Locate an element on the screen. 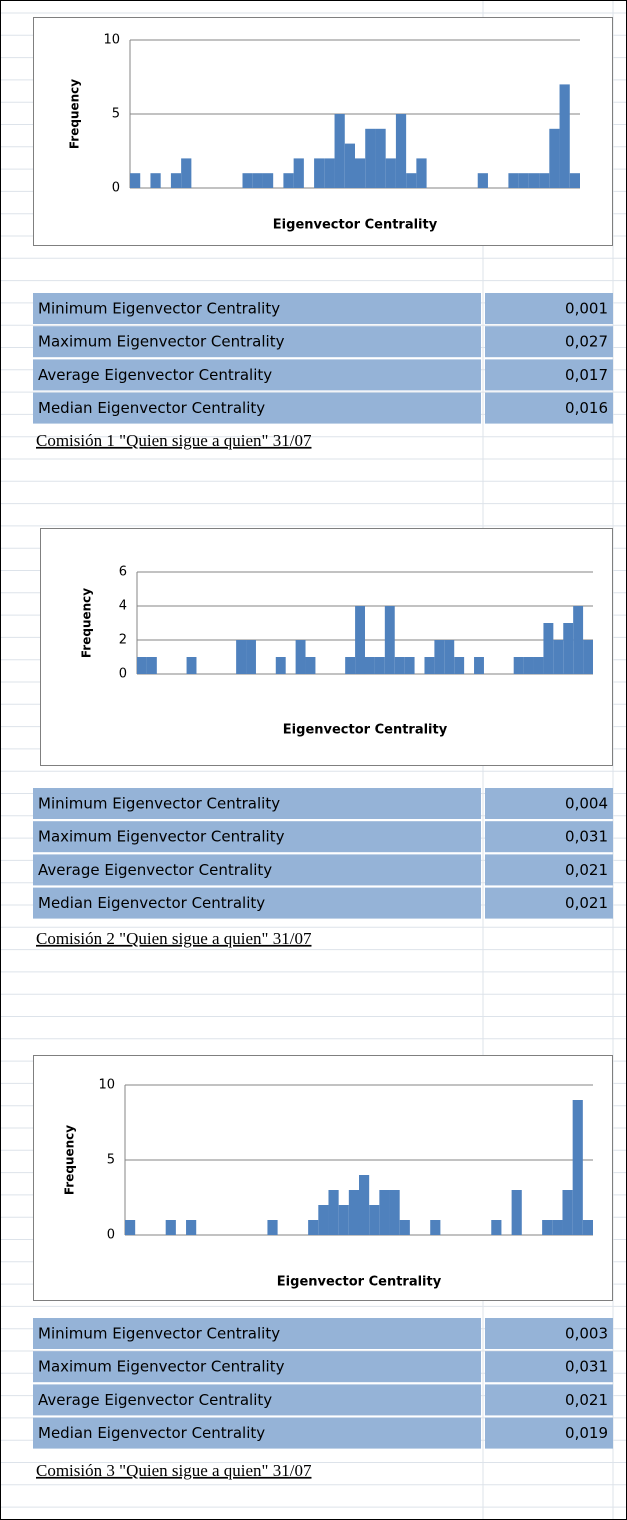  y-axis-label: Frequency is located at coordinates (70, 1160).